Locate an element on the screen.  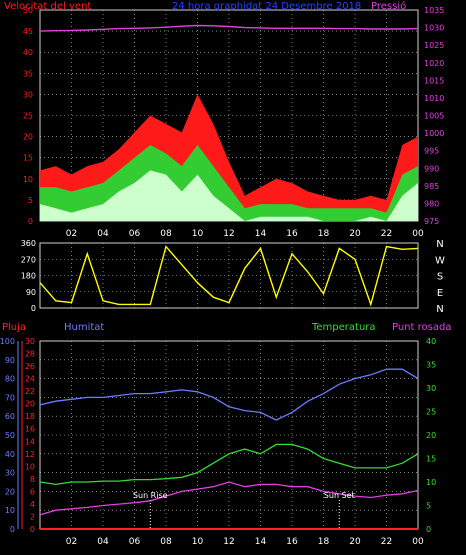
y-tick-label: 28 is located at coordinates (30, 354).